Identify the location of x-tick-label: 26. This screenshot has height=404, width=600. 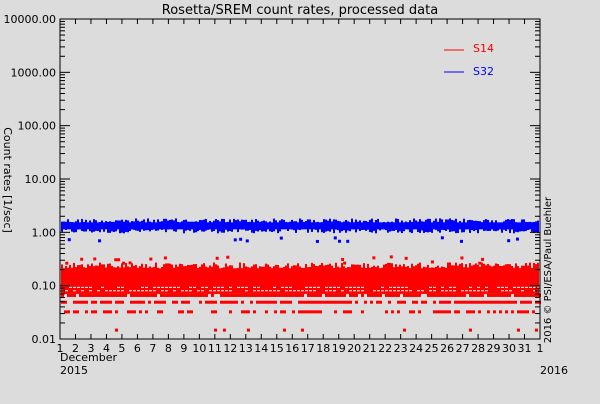
(447, 348).